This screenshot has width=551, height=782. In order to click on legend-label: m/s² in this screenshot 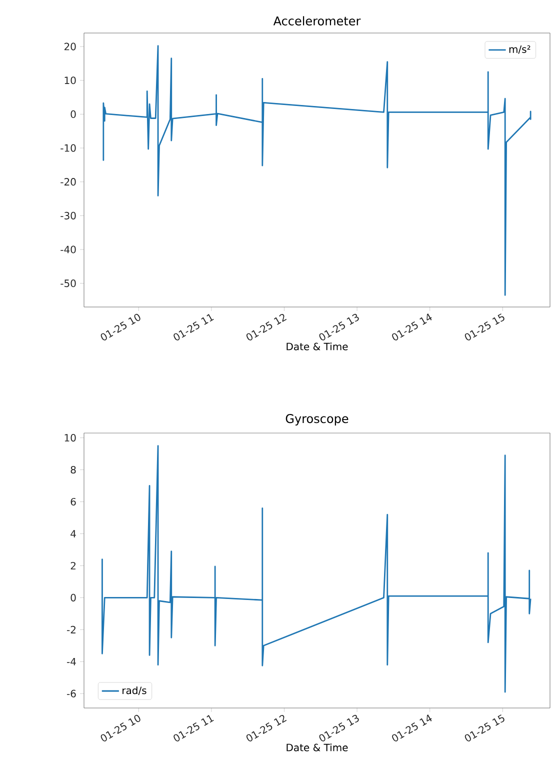, I will do `click(519, 49)`.